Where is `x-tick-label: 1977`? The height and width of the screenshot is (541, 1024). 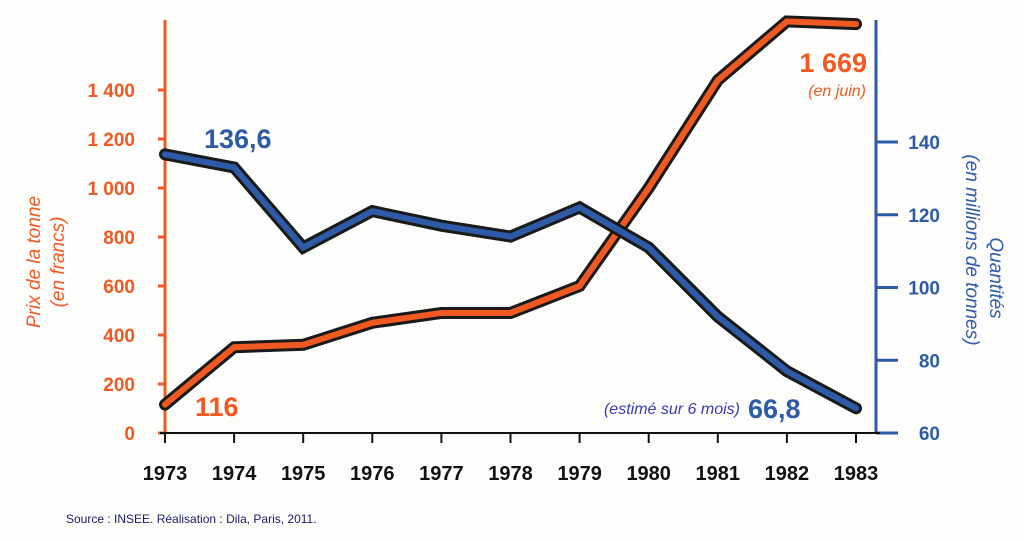
x-tick-label: 1977 is located at coordinates (441, 474).